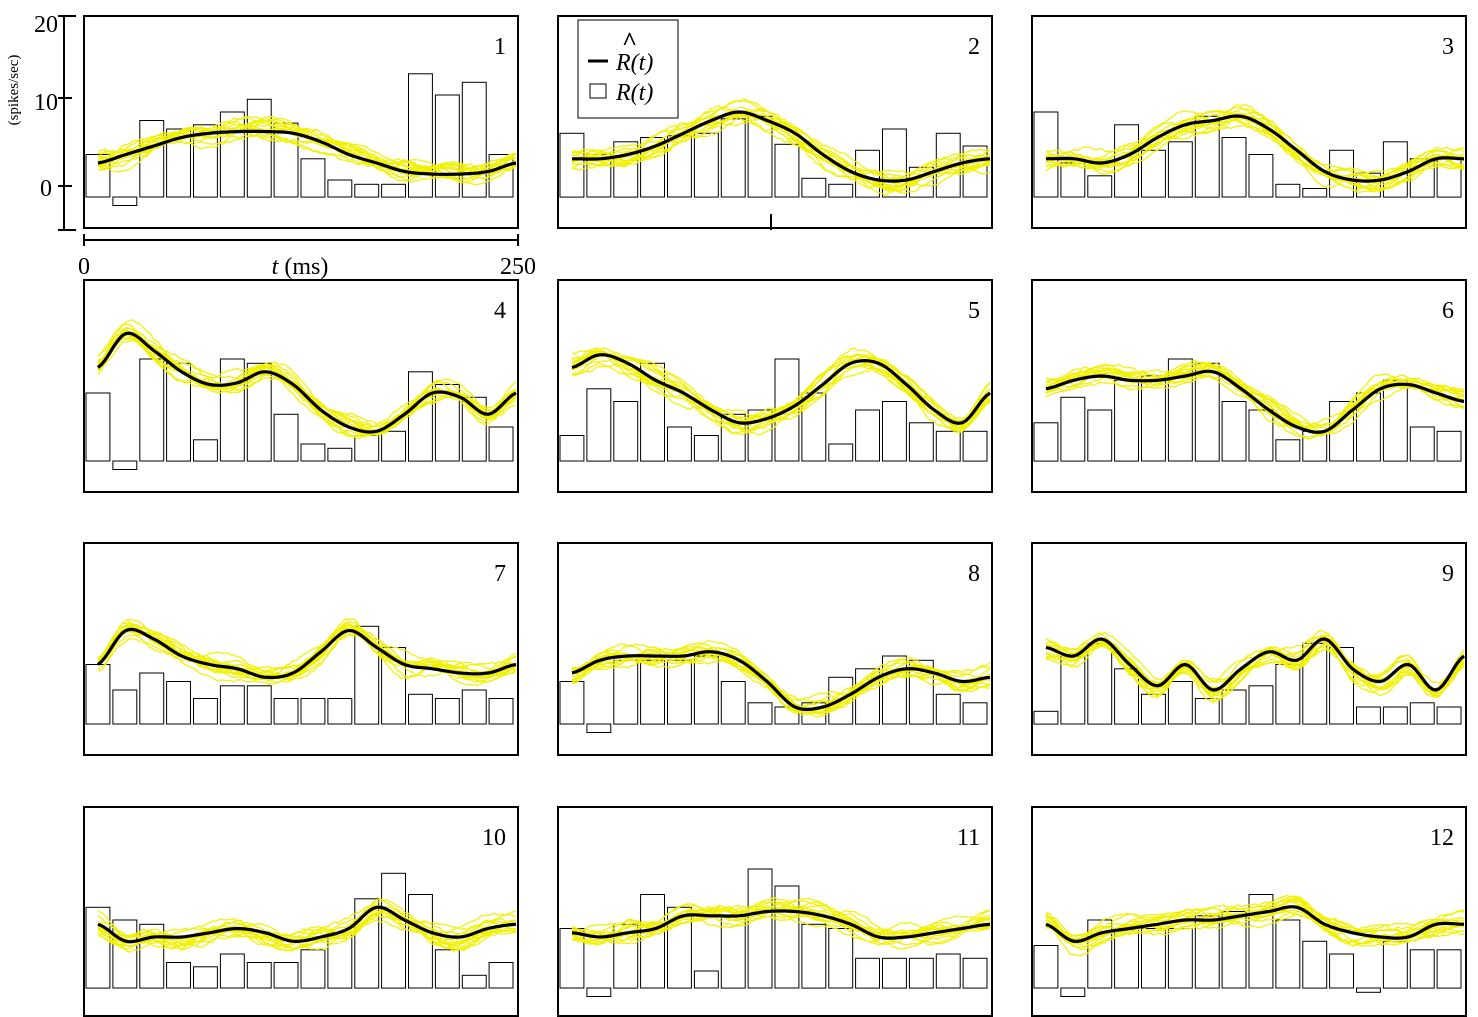  I want to click on panel-4-frame, so click(301, 386).